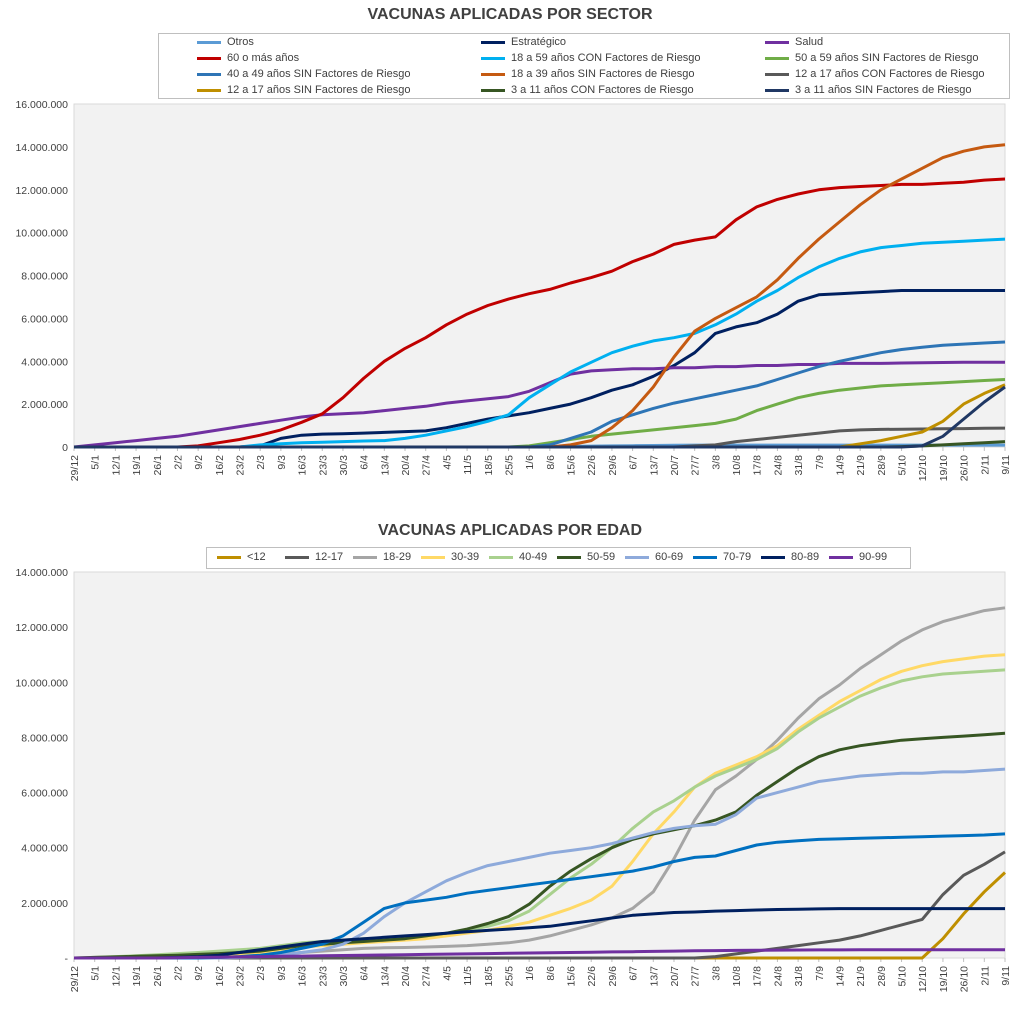 The width and height of the screenshot is (1020, 1025). What do you see at coordinates (329, 557) in the screenshot?
I see `legend-label: 12-17` at bounding box center [329, 557].